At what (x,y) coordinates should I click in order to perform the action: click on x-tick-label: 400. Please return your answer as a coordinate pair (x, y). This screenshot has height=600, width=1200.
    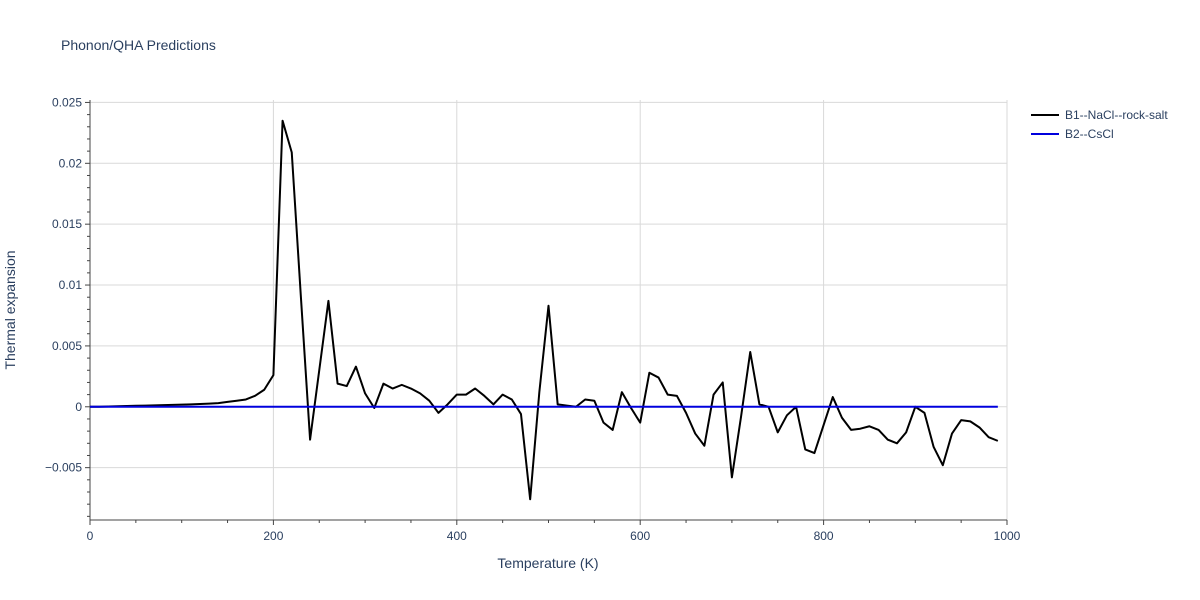
    Looking at the image, I should click on (457, 536).